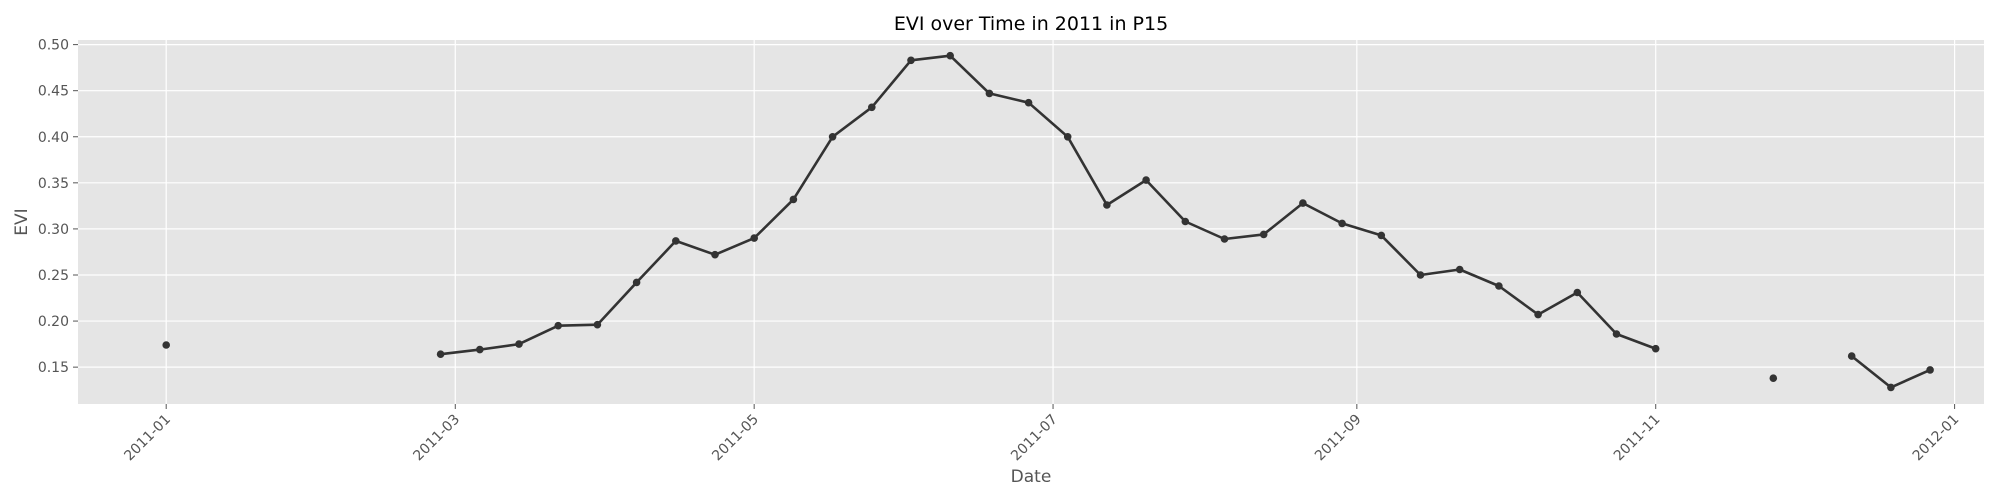 The height and width of the screenshot is (500, 2000). What do you see at coordinates (53, 322) in the screenshot?
I see `y-tick-label: 0.20` at bounding box center [53, 322].